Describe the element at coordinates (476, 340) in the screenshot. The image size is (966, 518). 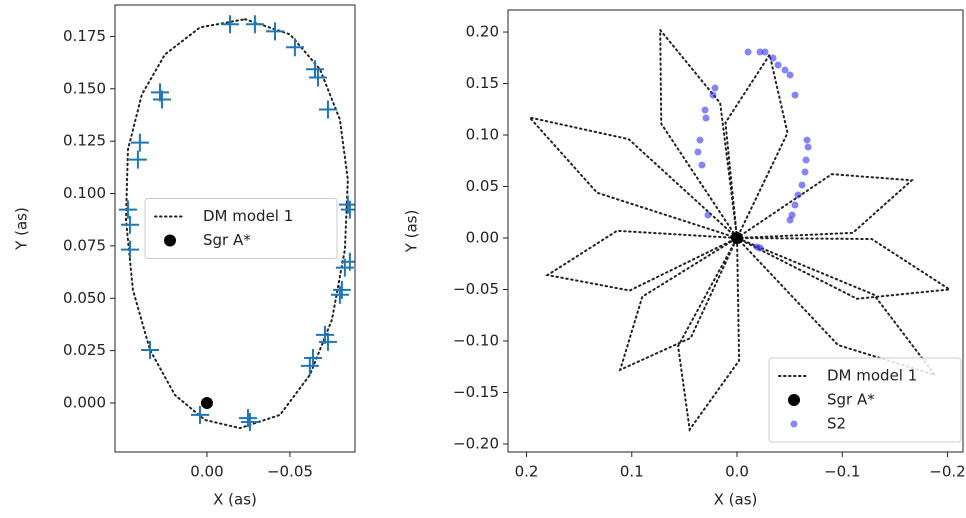
I see `y-tick-label: −0.10` at that location.